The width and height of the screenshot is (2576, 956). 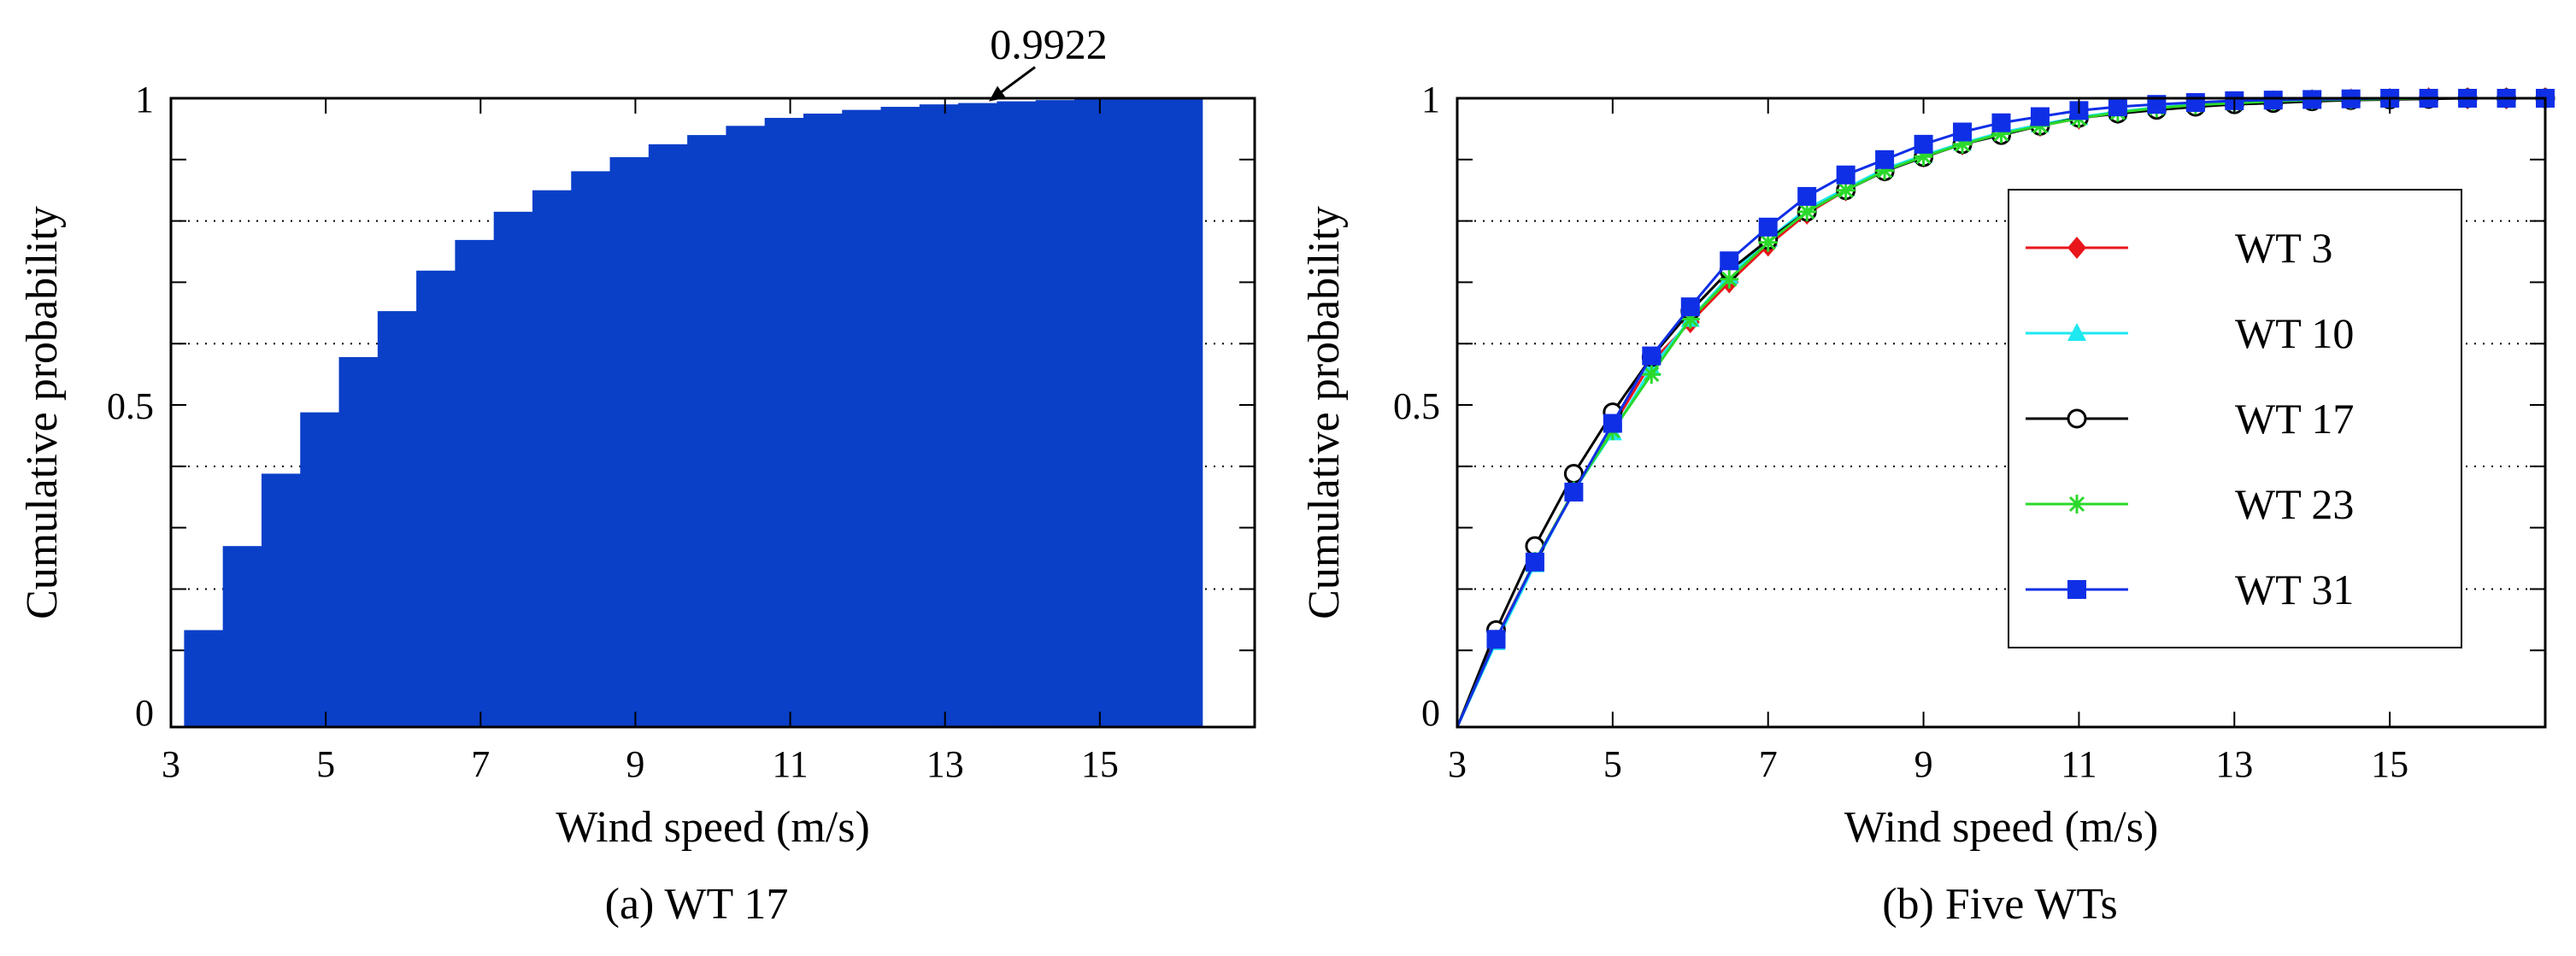 I want to click on annotation-arrow, so click(x=1015, y=81).